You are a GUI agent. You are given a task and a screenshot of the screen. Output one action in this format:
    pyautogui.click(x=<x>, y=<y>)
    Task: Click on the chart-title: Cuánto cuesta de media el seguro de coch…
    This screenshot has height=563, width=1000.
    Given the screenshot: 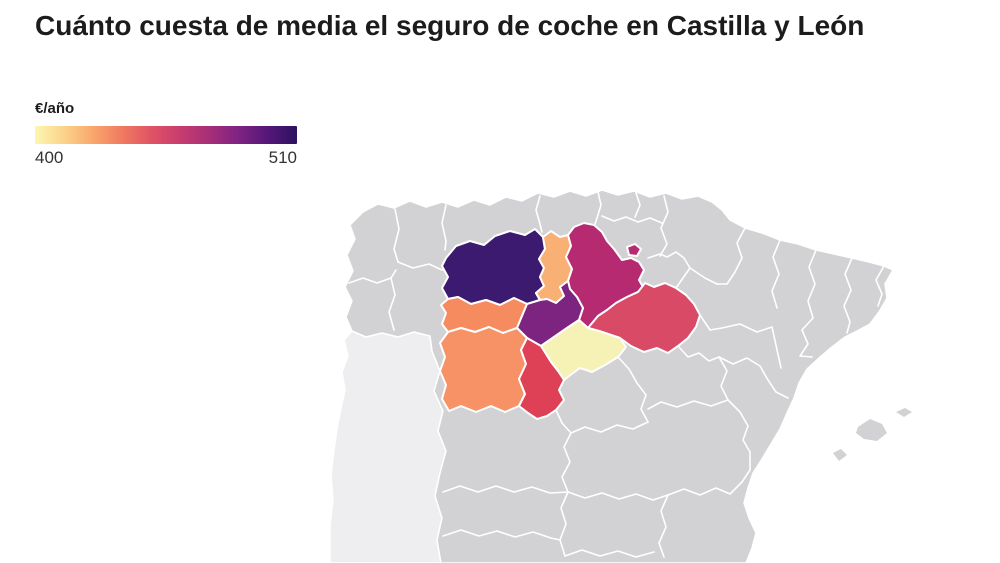 What is the action you would take?
    pyautogui.click(x=450, y=25)
    